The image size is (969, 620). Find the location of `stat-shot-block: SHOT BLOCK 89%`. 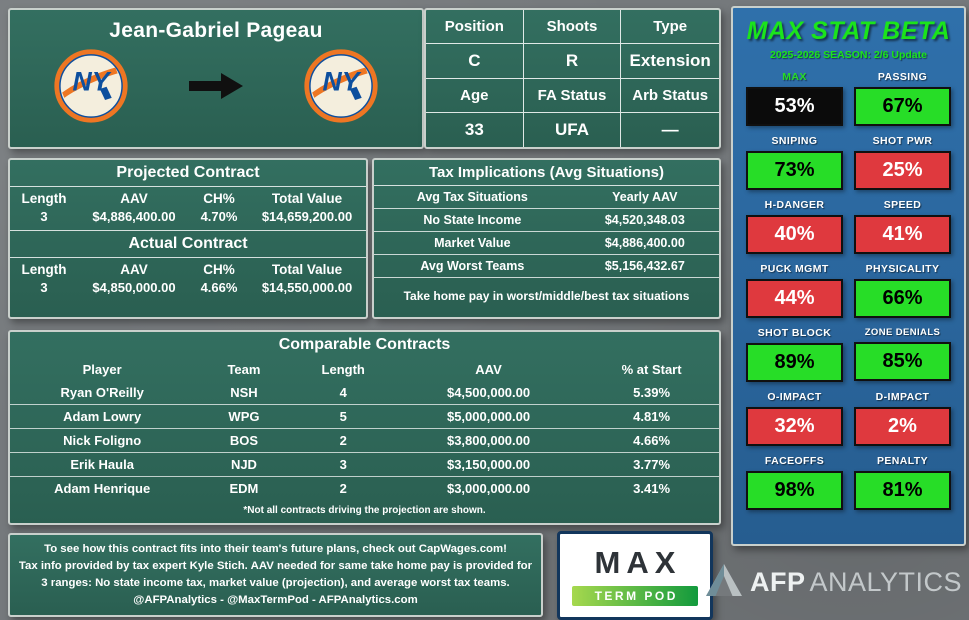

stat-shot-block: SHOT BLOCK 89% is located at coordinates (794, 354).